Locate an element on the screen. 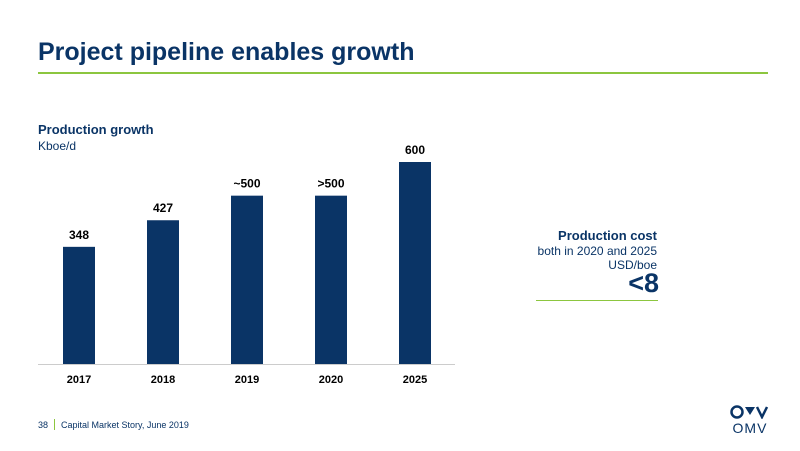 This screenshot has width=800, height=451. footer: 38 Capital Market Story, June 2019 is located at coordinates (113, 424).